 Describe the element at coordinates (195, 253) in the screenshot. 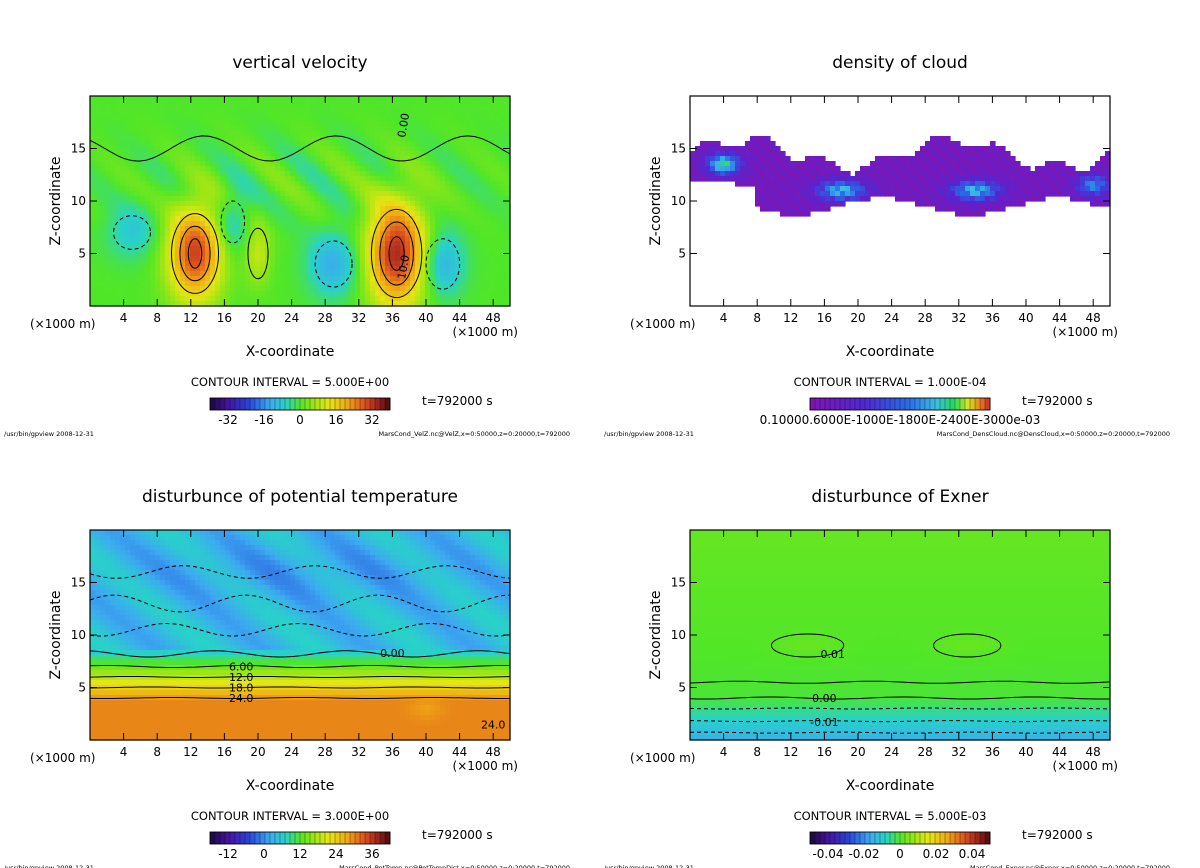

I see `contour-line` at that location.